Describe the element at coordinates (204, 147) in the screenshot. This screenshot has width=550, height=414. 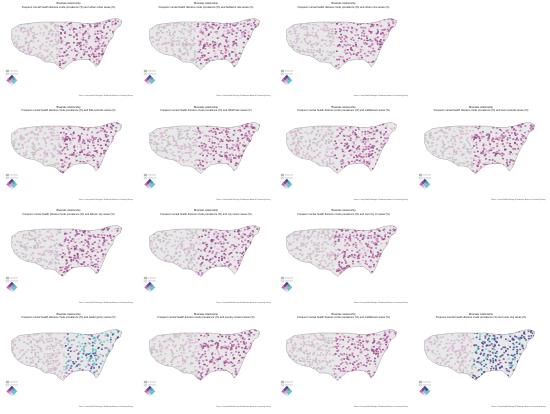
I see `us-outline` at that location.